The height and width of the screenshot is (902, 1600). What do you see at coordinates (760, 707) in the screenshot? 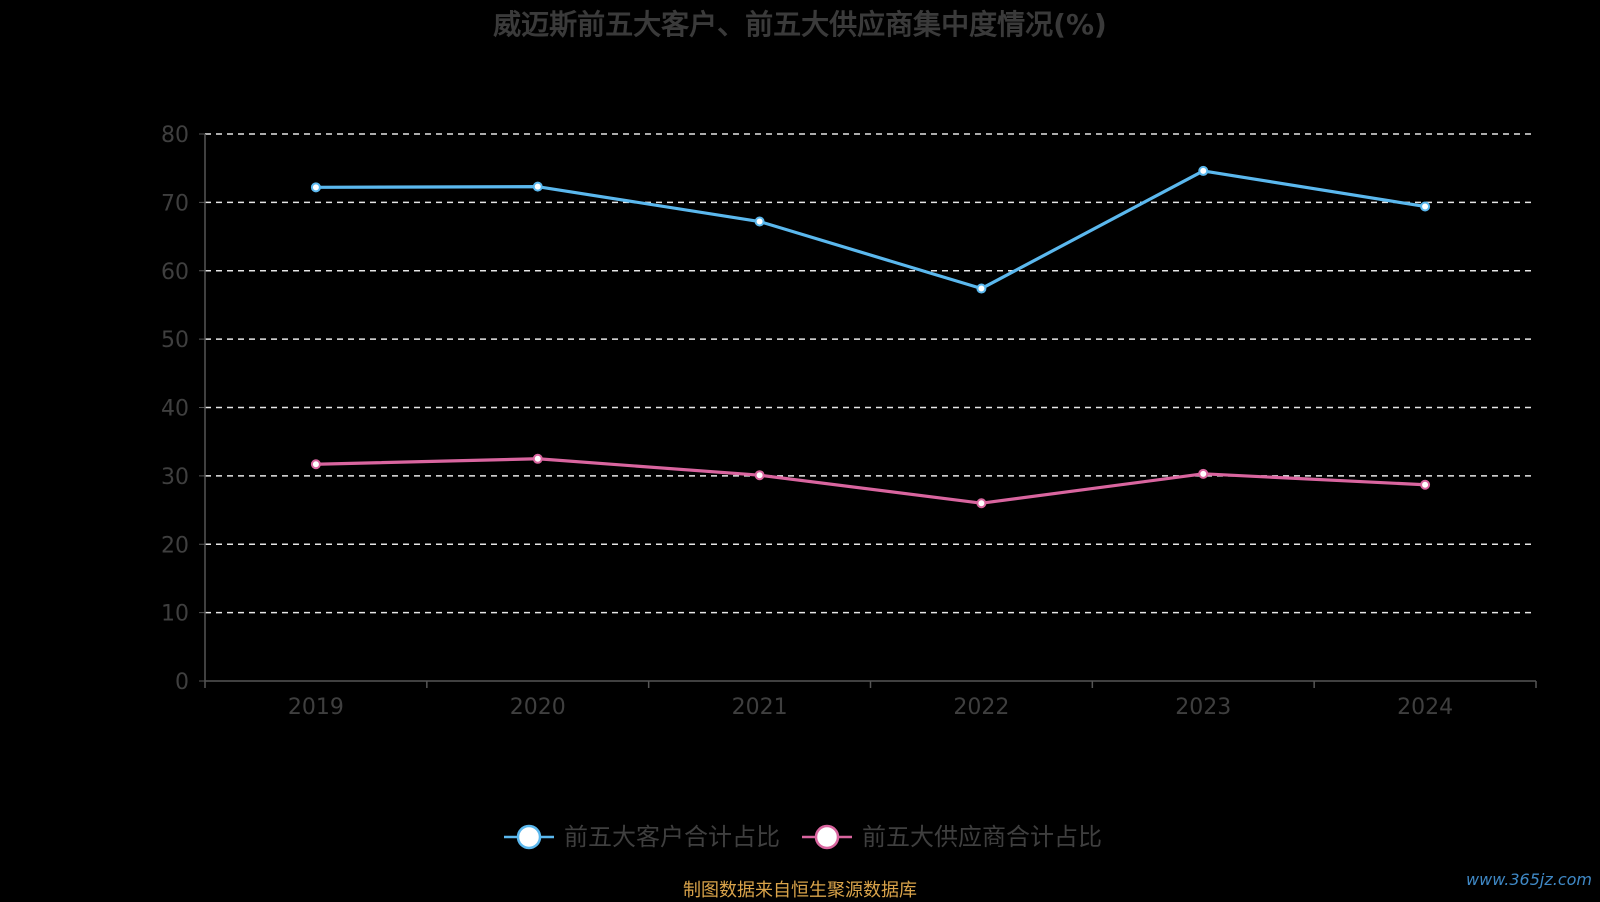
I see `x-tick-label: 2021` at bounding box center [760, 707].